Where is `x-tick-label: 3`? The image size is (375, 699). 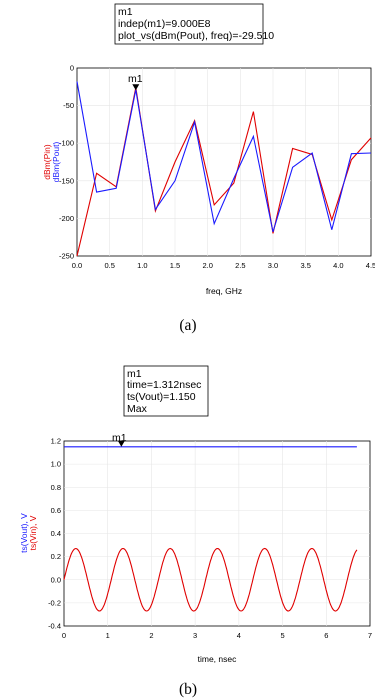
x-tick-label: 3 is located at coordinates (195, 635).